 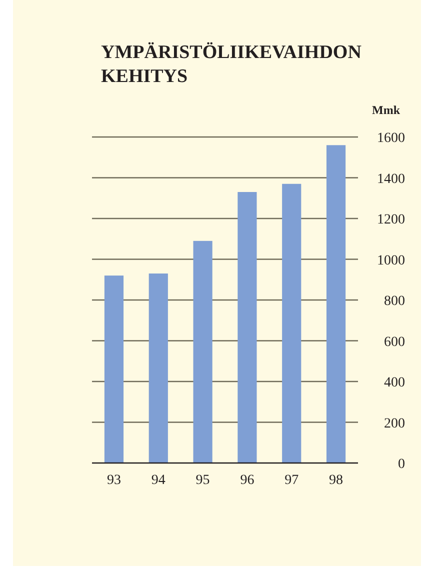 What do you see at coordinates (386, 110) in the screenshot?
I see `y-axis-title: Mmk` at bounding box center [386, 110].